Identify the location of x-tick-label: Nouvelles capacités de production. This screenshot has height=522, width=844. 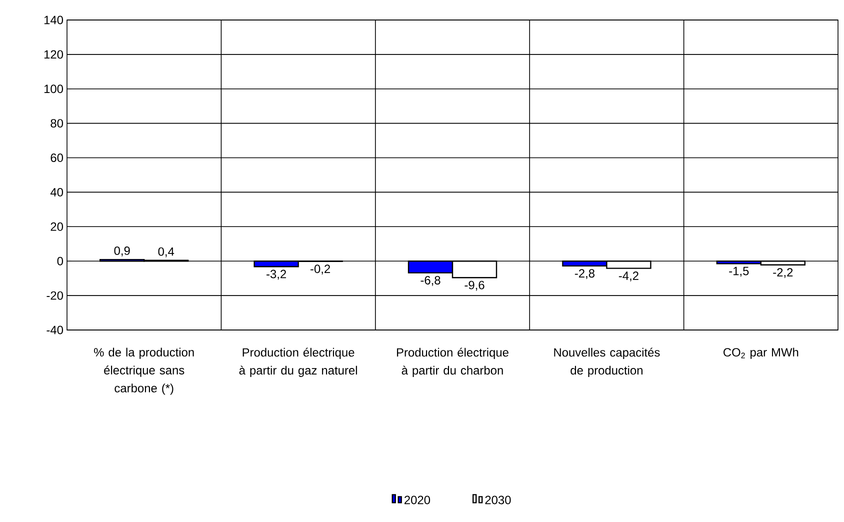
(607, 362).